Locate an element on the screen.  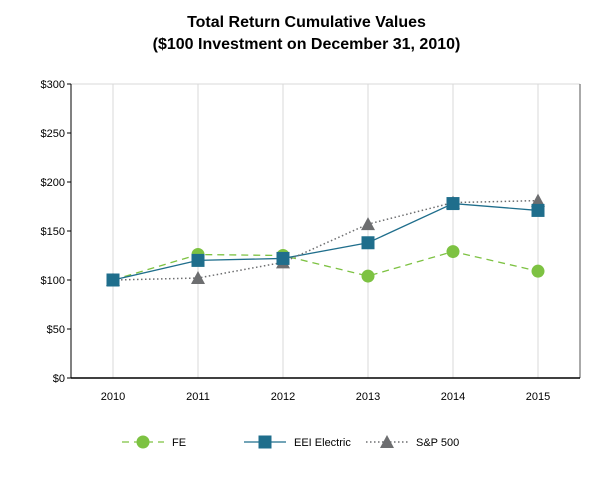
y-tick-label: $300 is located at coordinates (53, 85).